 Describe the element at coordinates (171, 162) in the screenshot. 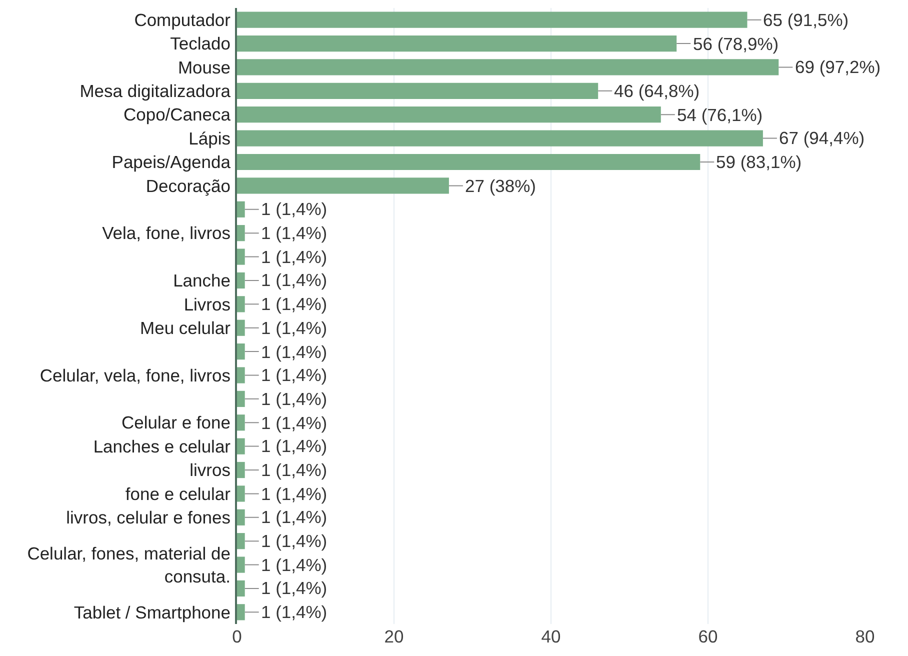

I see `y-tick-label: Papeis/Agenda` at that location.